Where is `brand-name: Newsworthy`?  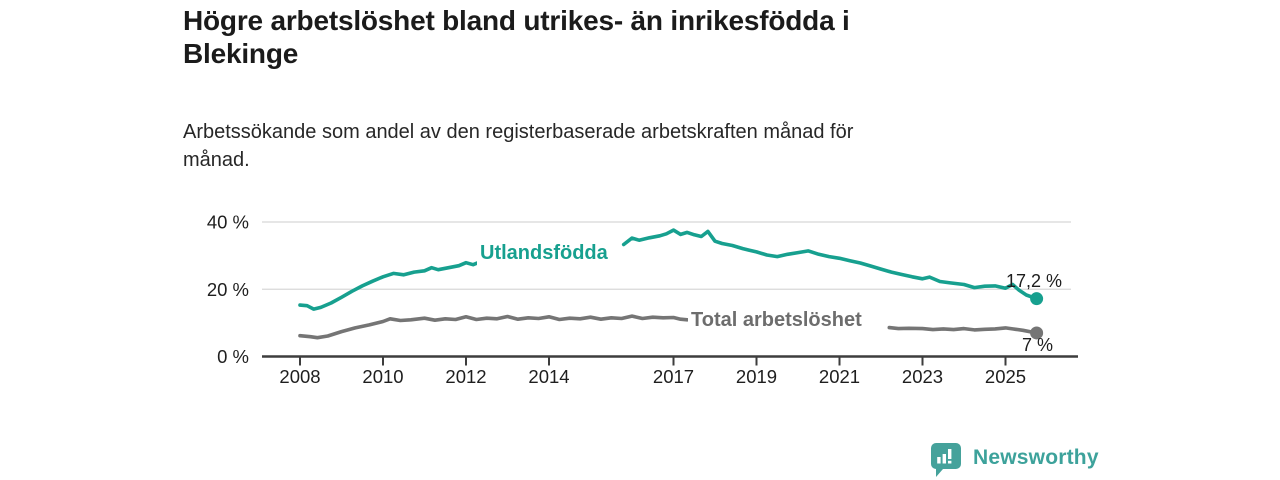 brand-name: Newsworthy is located at coordinates (1036, 457).